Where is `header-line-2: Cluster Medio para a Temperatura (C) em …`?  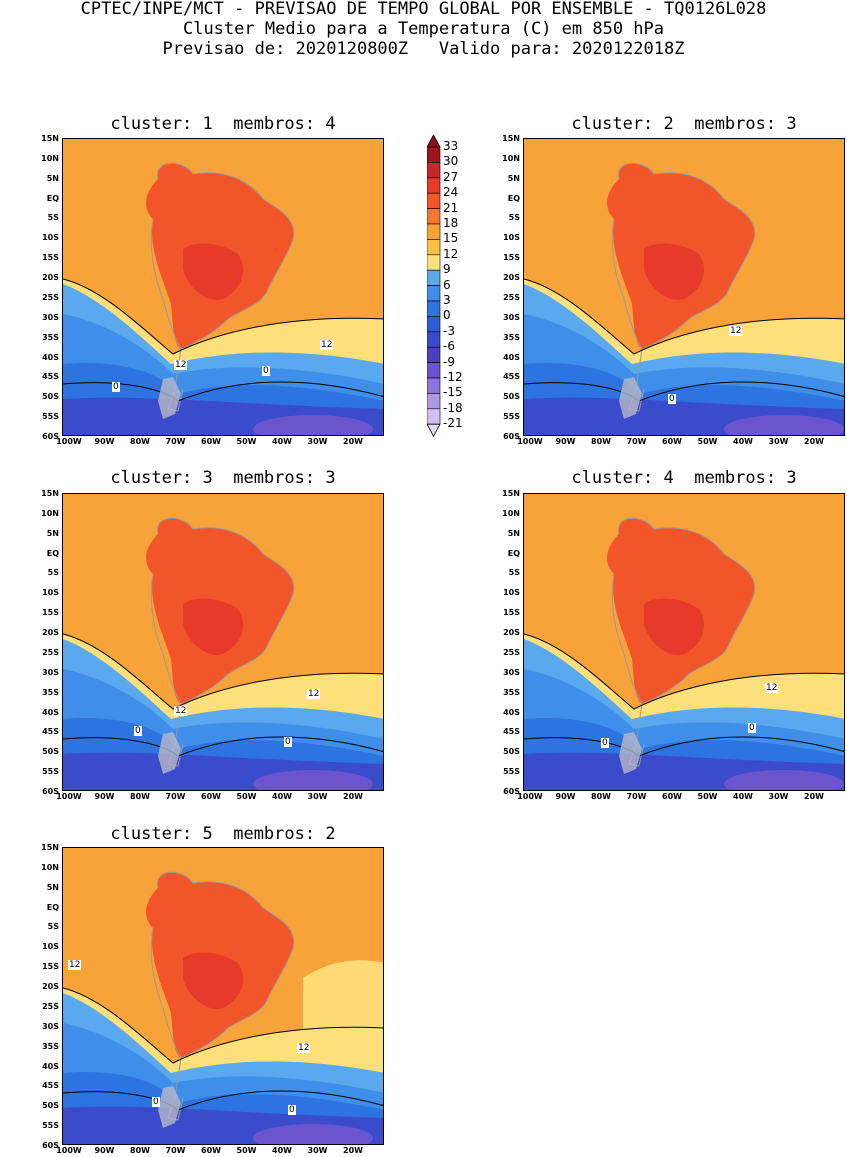 header-line-2: Cluster Medio para a Temperatura (C) em … is located at coordinates (423, 29).